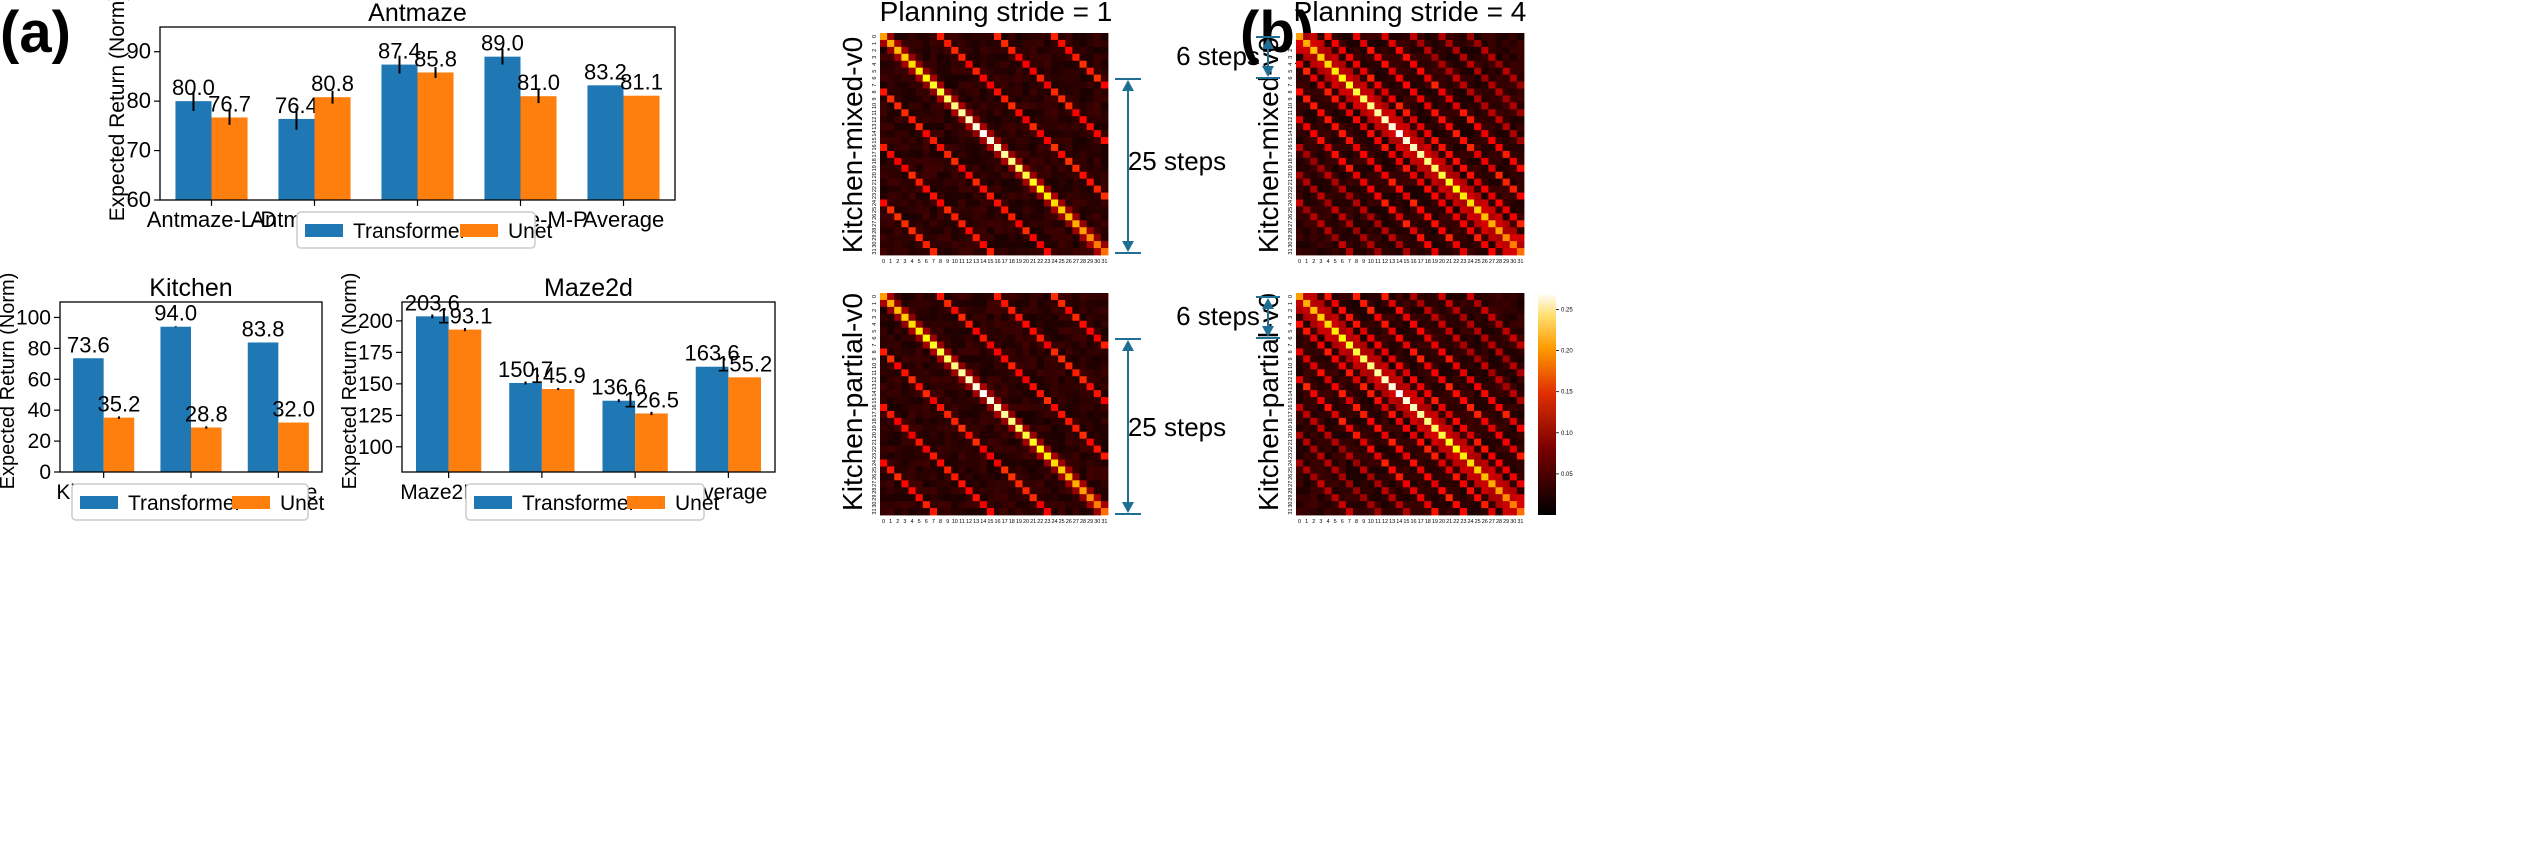  I want to click on heatmap-y-tick: 24, so click(875, 463).